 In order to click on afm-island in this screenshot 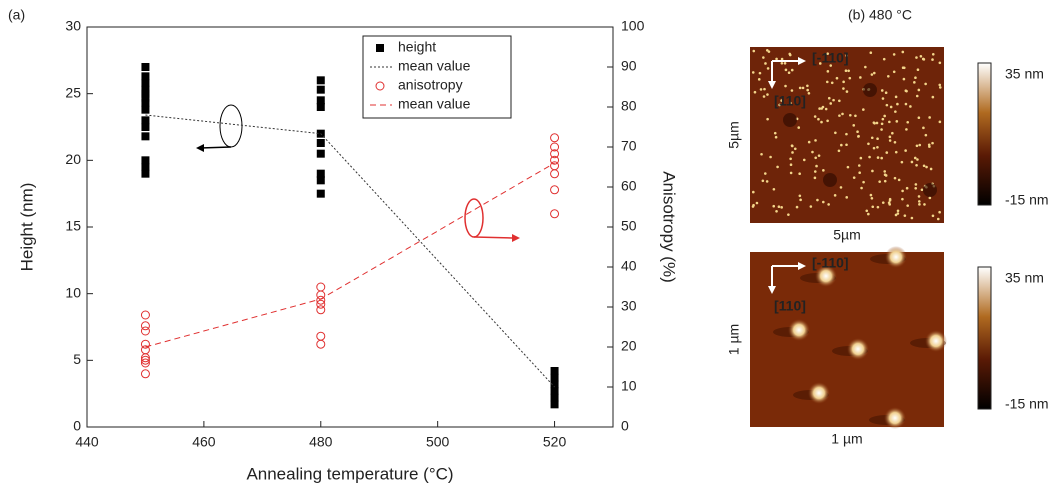, I will do `click(799, 330)`.